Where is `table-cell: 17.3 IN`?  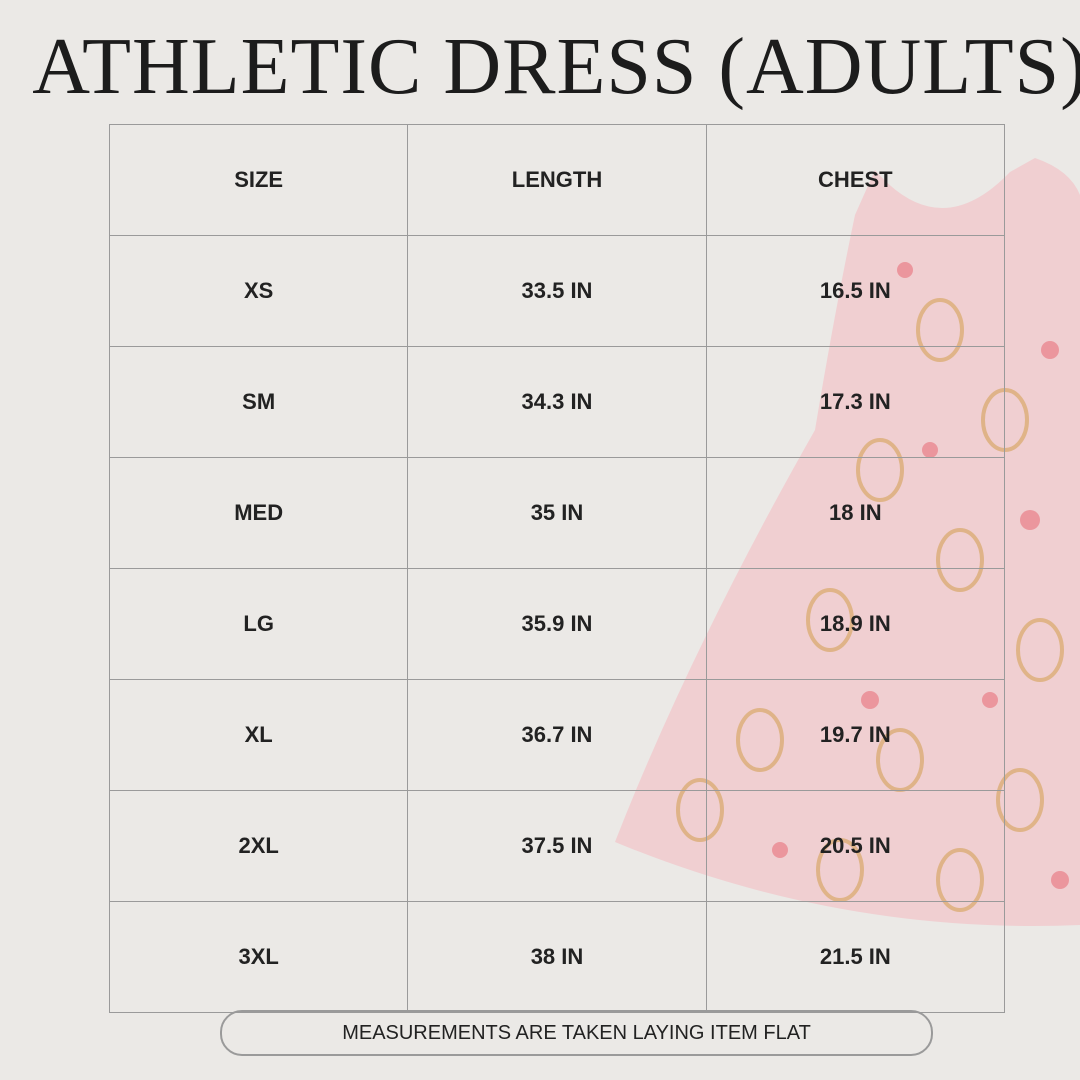
table-cell: 17.3 IN is located at coordinates (855, 402).